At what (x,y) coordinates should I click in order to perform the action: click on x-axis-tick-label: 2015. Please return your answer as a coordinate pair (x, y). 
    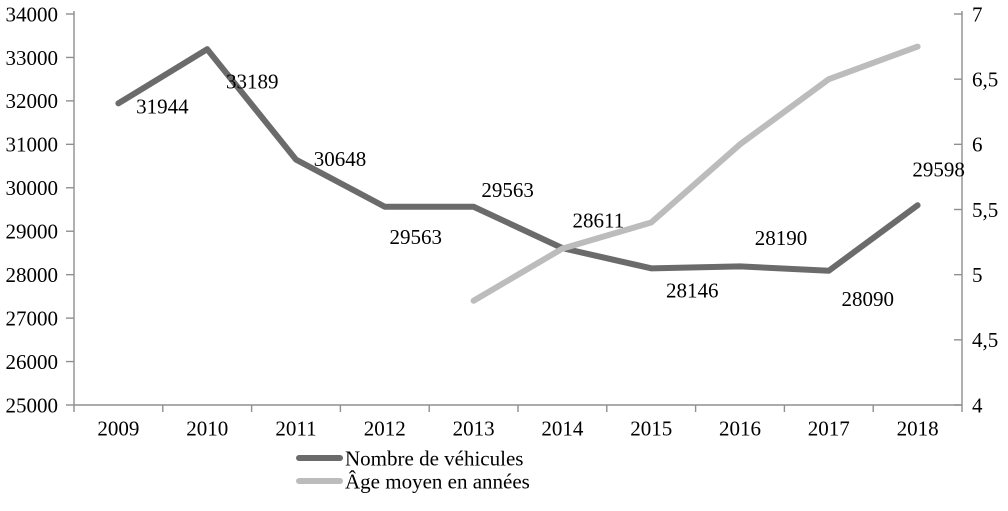
    Looking at the image, I should click on (651, 428).